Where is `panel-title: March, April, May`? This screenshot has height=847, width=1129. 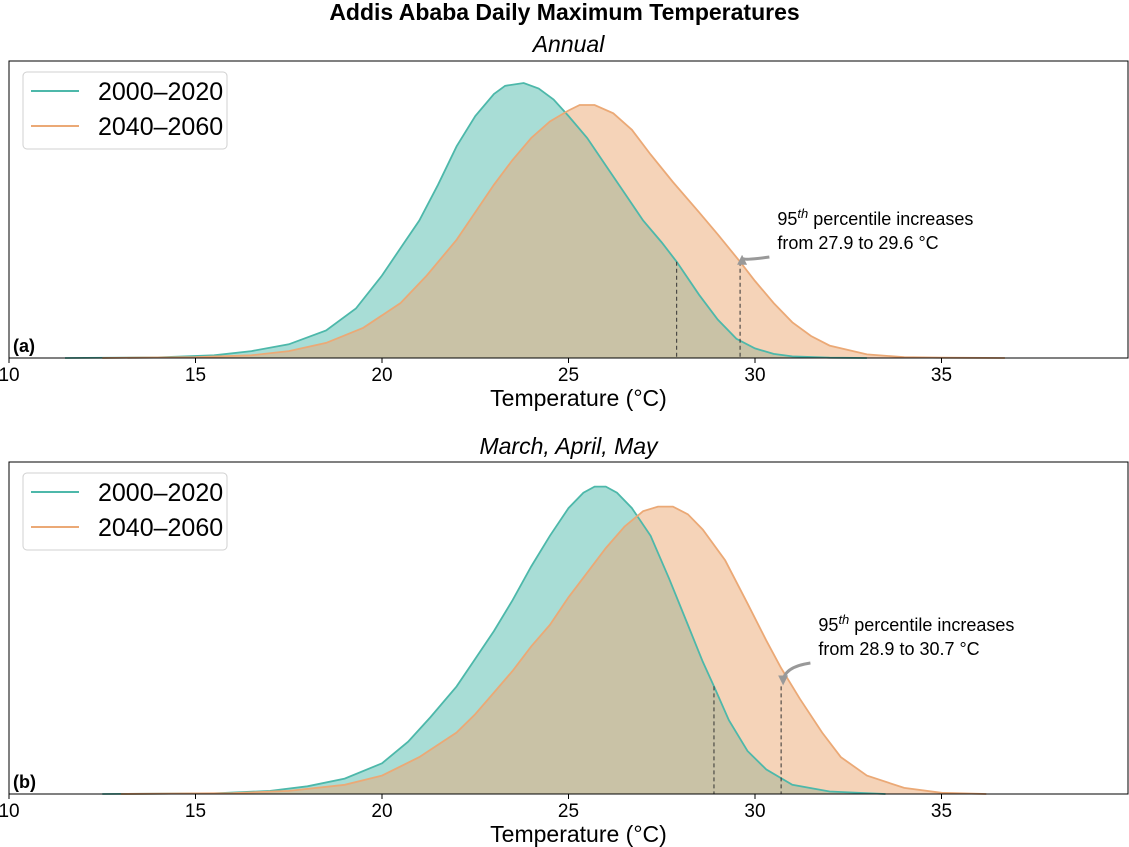 panel-title: March, April, May is located at coordinates (569, 446).